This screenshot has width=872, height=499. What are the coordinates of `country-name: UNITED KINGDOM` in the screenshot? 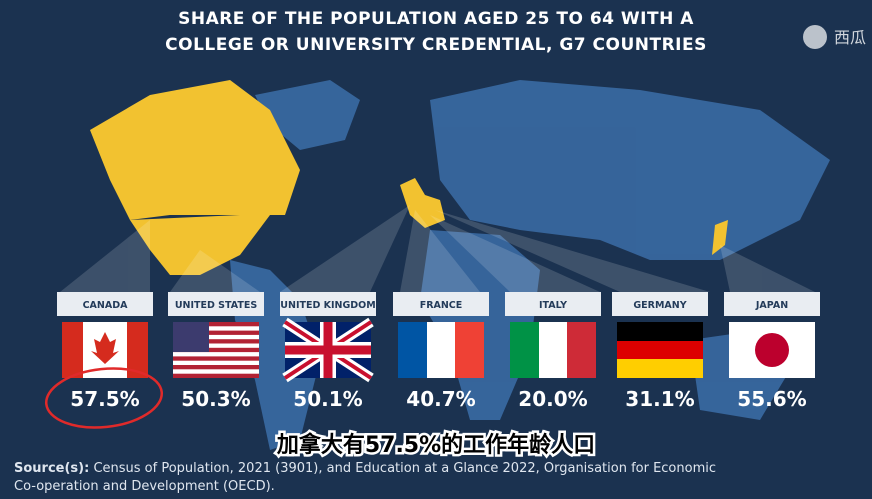 It's located at (327, 305).